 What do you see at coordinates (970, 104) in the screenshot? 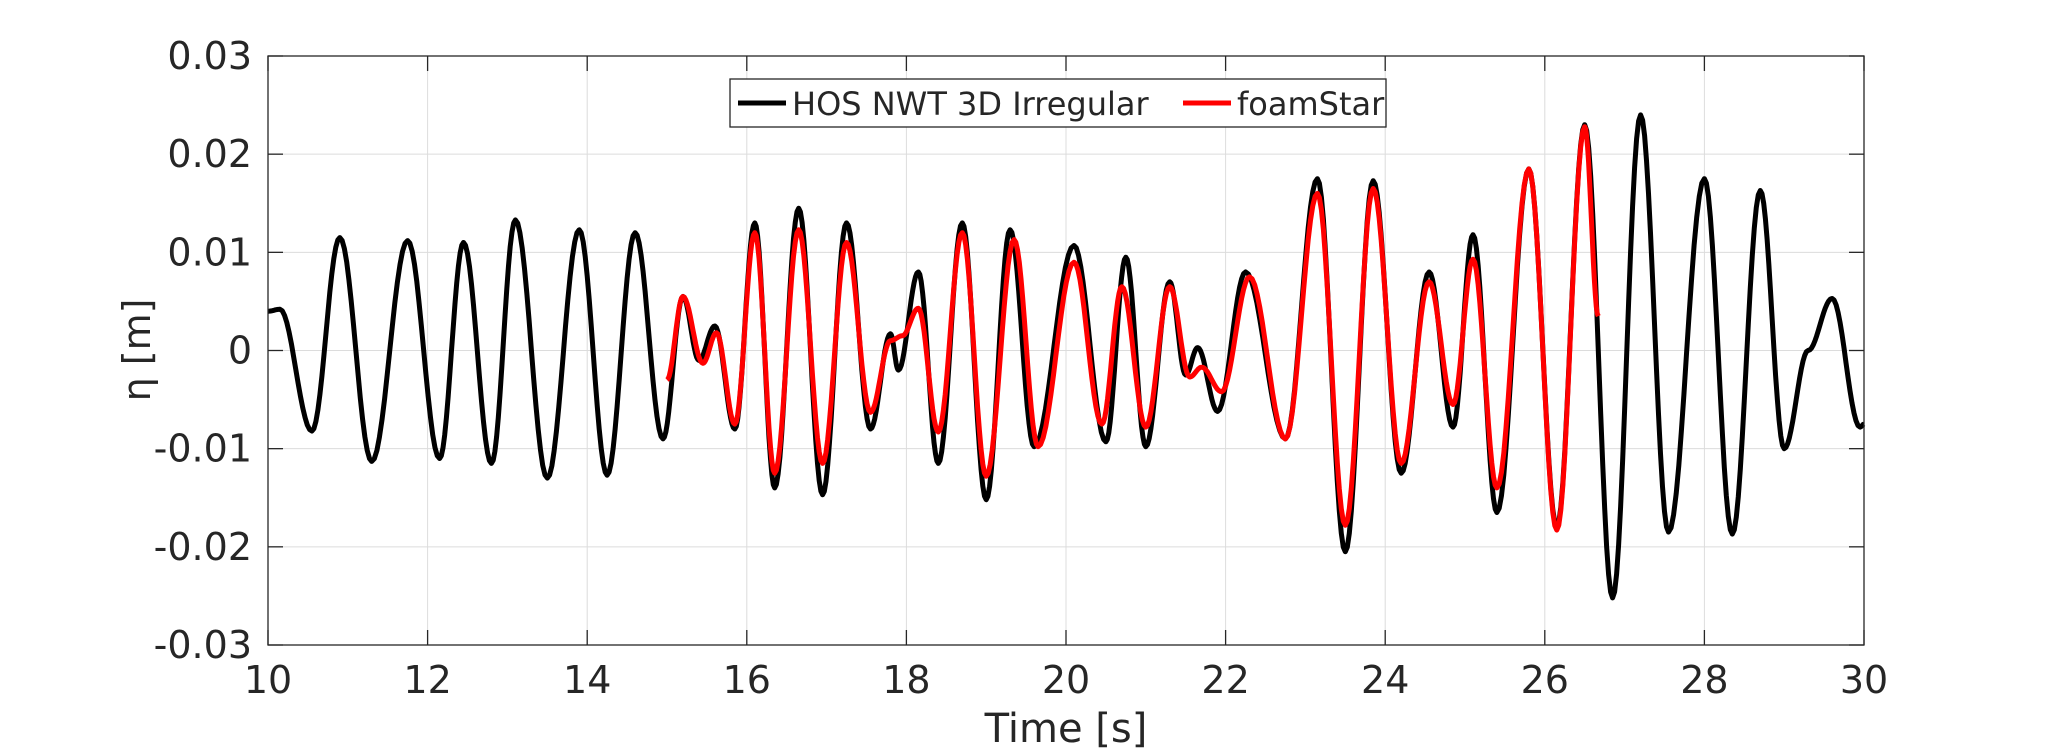
I see `legend-label-hos: HOS NWT 3D Irregular` at bounding box center [970, 104].